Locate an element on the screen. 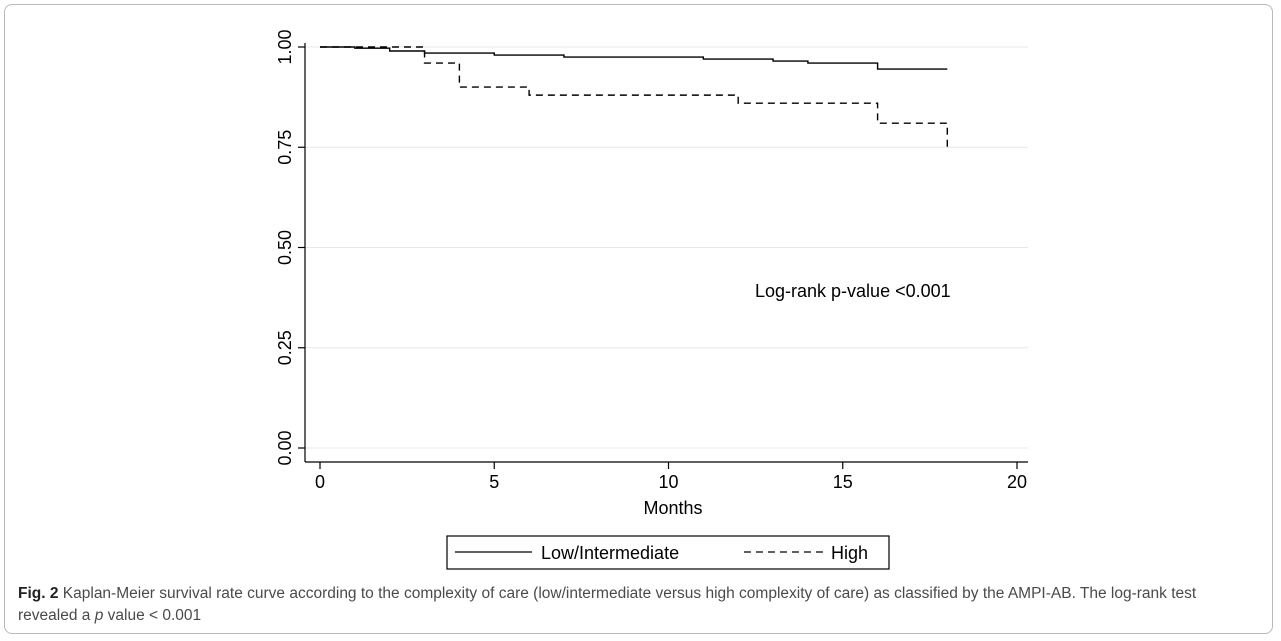 Image resolution: width=1281 pixels, height=641 pixels. x-tick-label: 0 is located at coordinates (320, 482).